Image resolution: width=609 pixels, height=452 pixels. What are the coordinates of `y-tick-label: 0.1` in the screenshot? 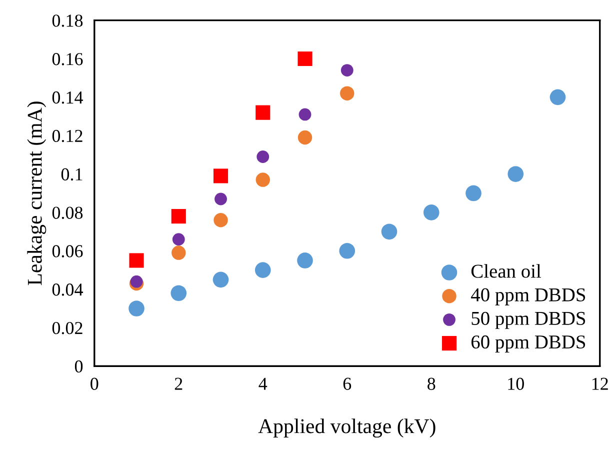 It's located at (71, 174).